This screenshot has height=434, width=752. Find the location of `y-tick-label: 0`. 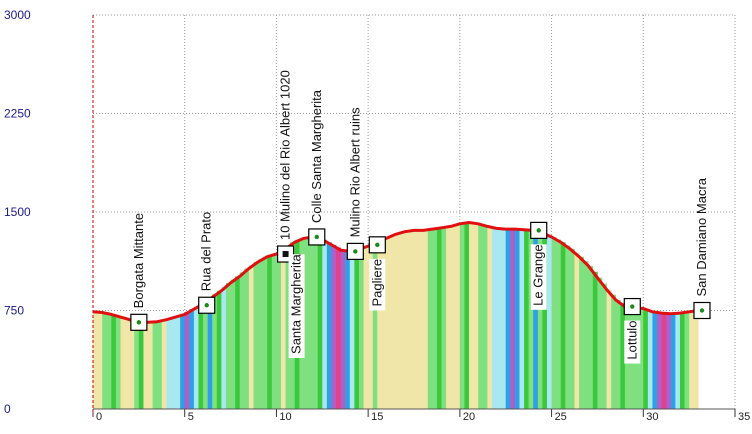

y-tick-label: 0 is located at coordinates (7, 409).